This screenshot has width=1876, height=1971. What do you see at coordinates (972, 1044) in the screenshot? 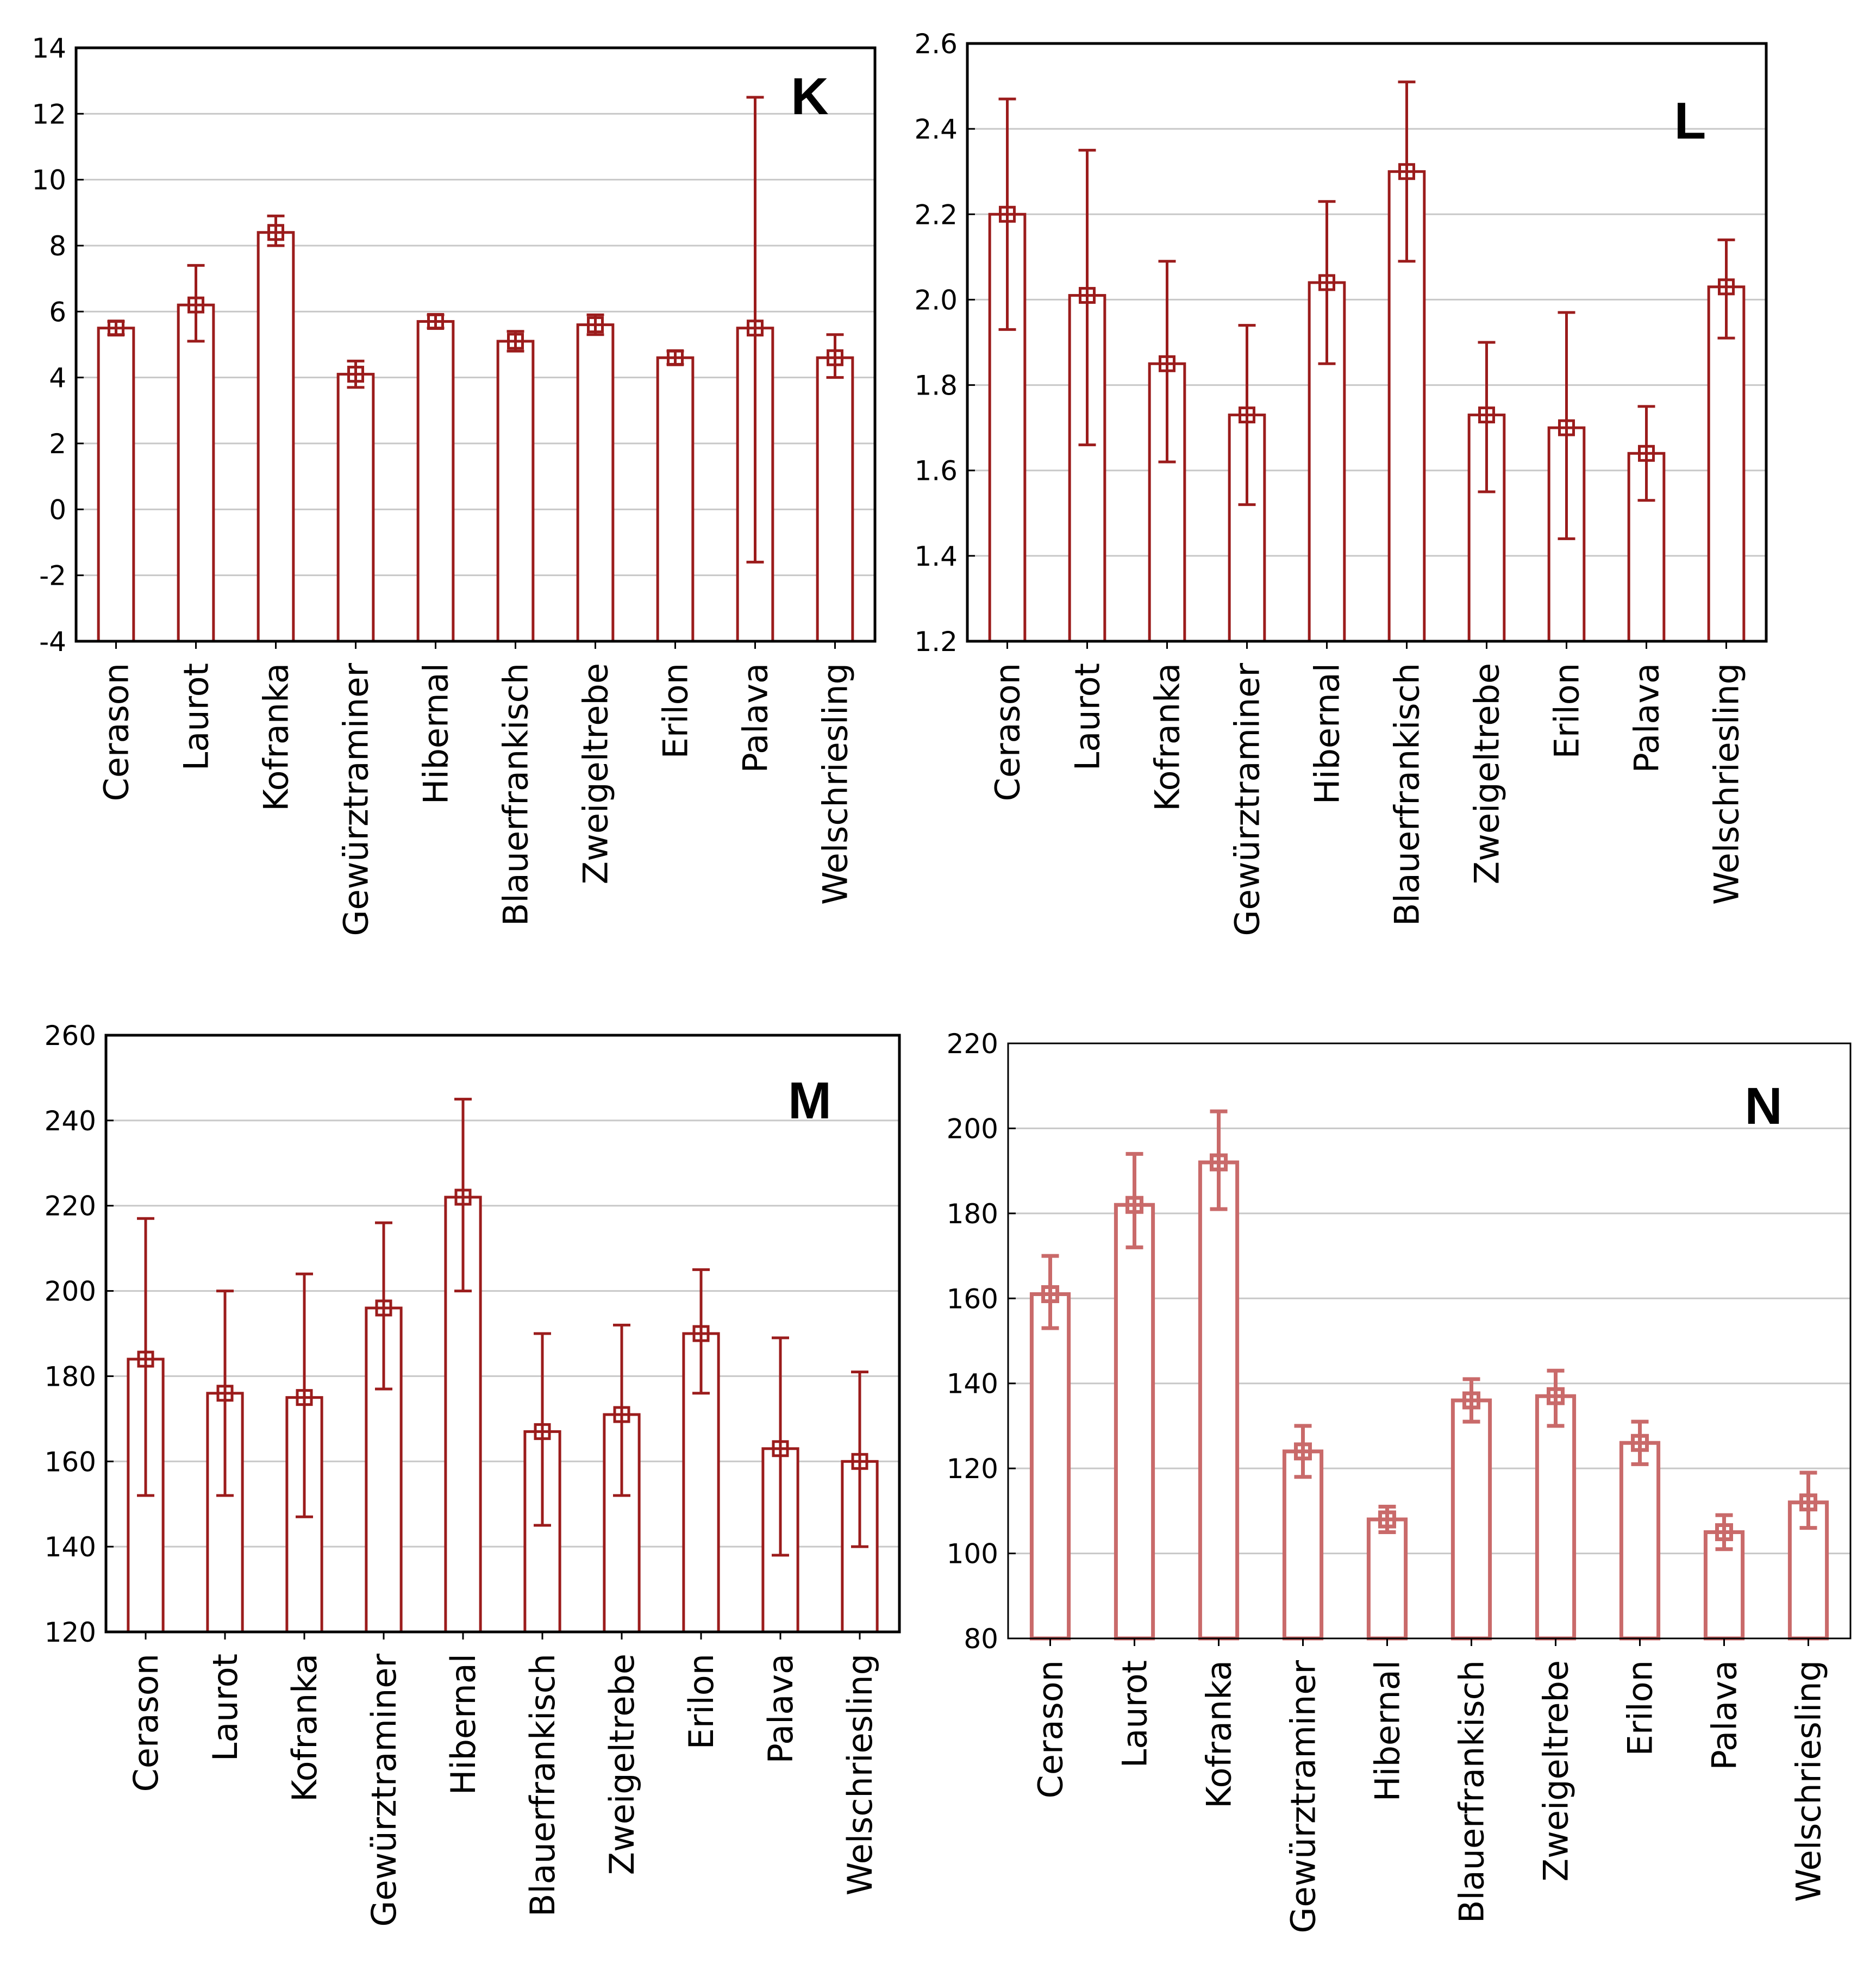
I see `y-tick-label: 220` at bounding box center [972, 1044].